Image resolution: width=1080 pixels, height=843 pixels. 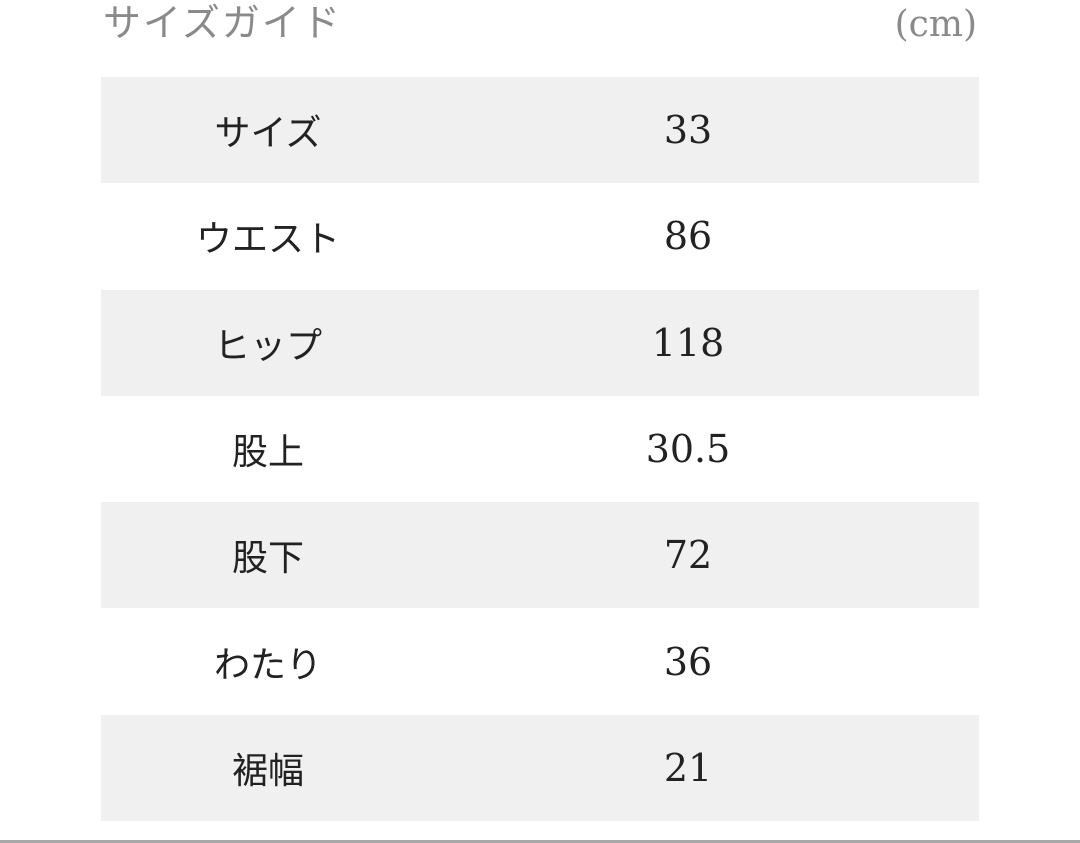 What do you see at coordinates (267, 240) in the screenshot?
I see `row-label: ウエスト` at bounding box center [267, 240].